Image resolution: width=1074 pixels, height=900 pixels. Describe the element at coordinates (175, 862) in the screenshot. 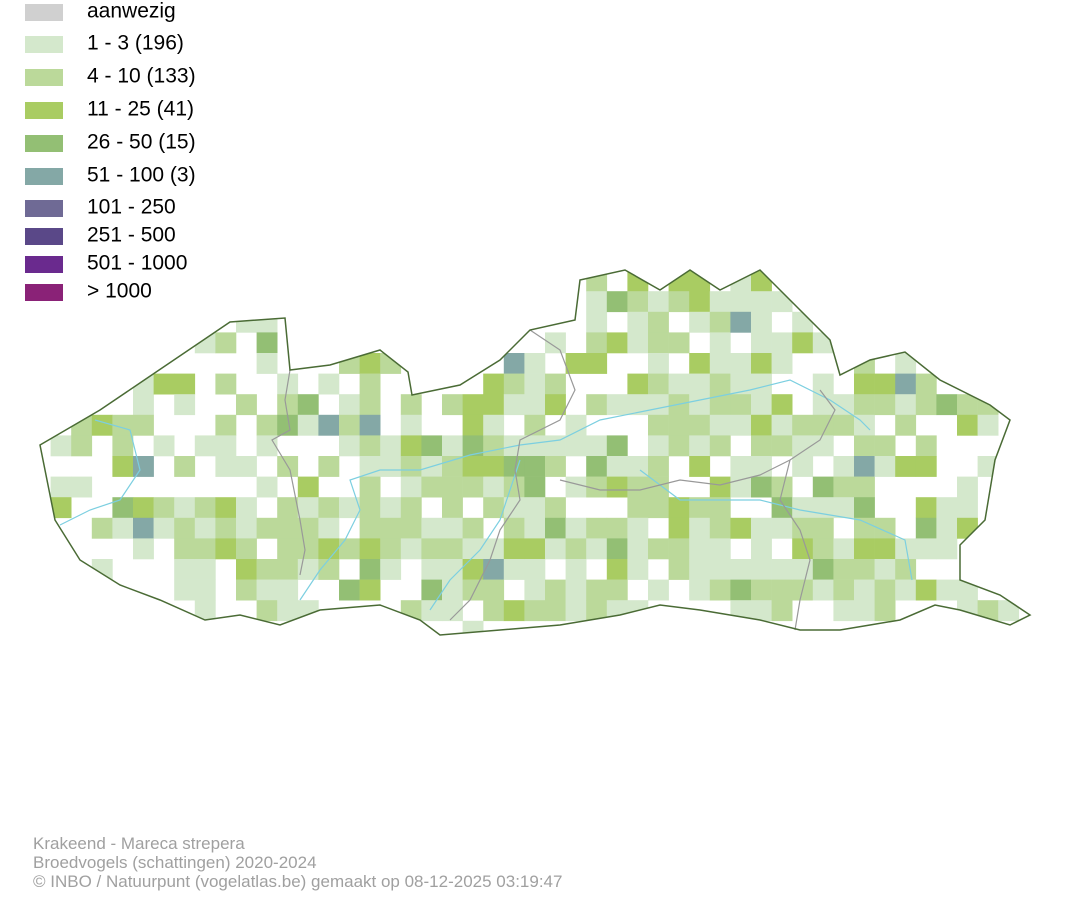

I see `footer-line: Broedvogels (schattingen) 2020-2024` at that location.